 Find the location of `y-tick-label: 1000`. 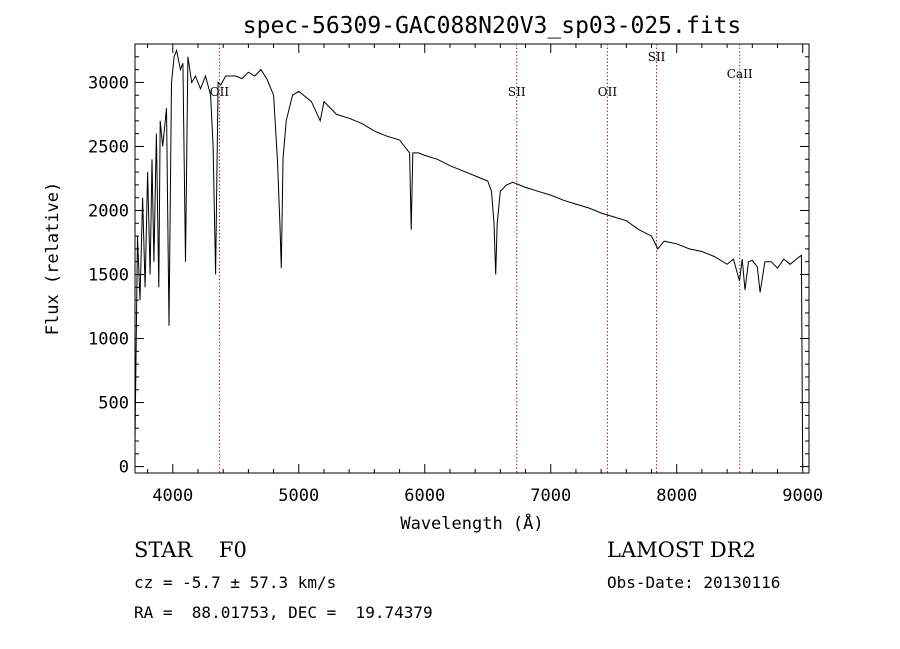

y-tick-label: 1000 is located at coordinates (108, 340).